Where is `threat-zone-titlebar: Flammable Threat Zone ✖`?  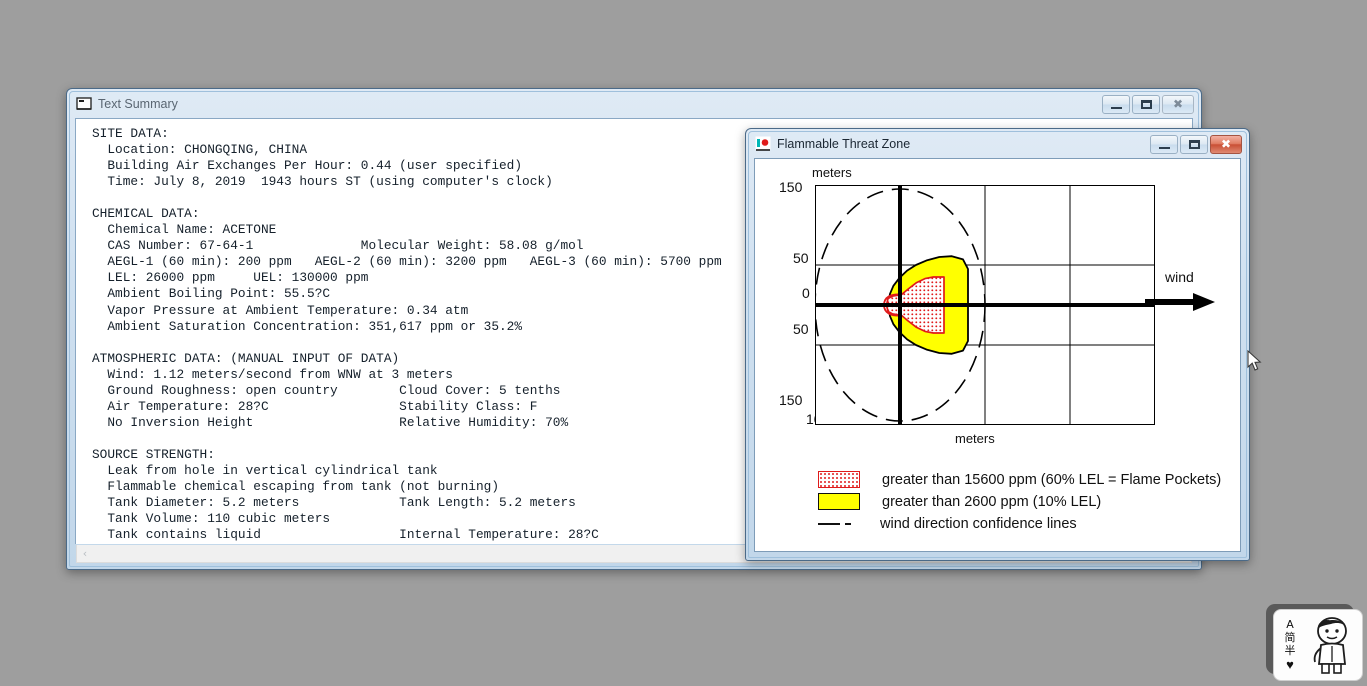 threat-zone-titlebar: Flammable Threat Zone ✖ is located at coordinates (997, 144).